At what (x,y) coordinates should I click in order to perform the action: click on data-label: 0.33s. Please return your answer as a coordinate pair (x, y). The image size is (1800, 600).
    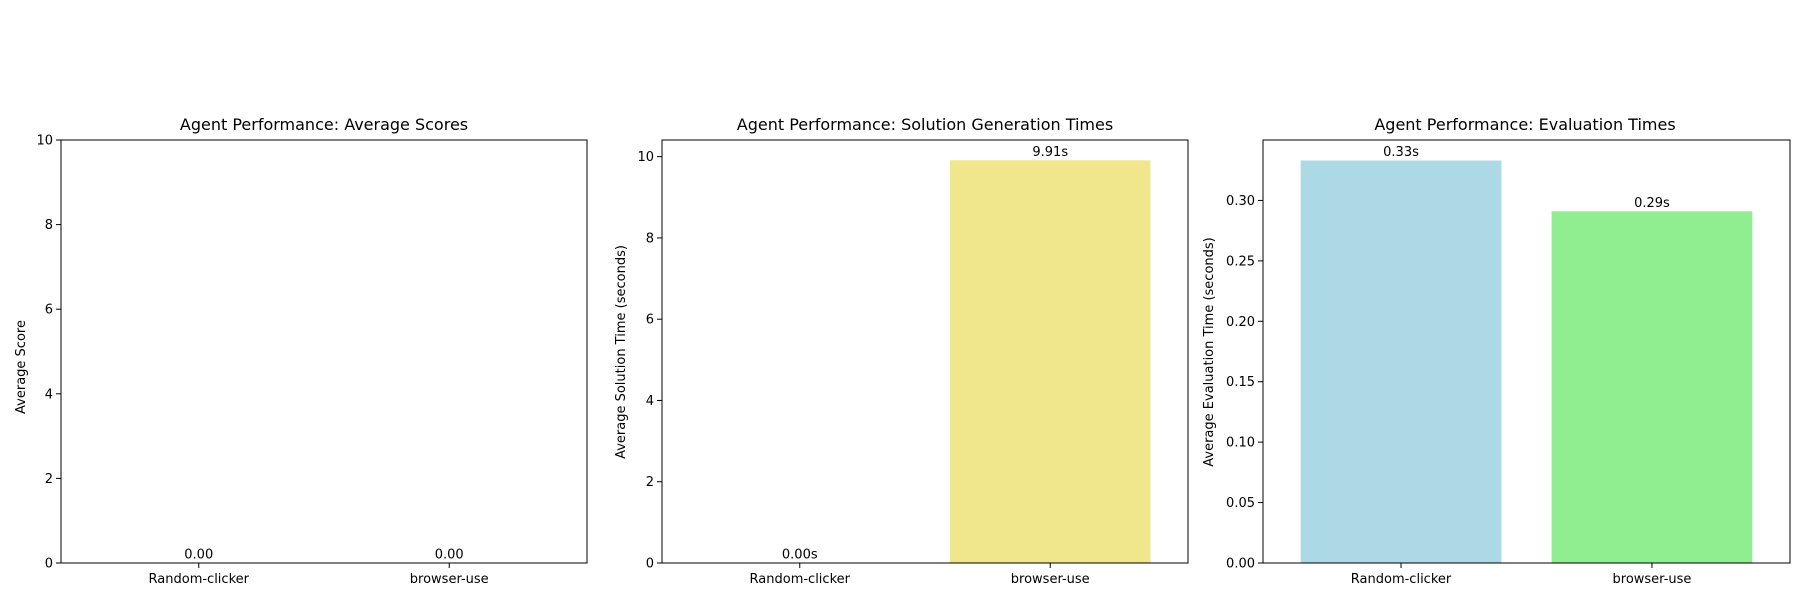
    Looking at the image, I should click on (1401, 152).